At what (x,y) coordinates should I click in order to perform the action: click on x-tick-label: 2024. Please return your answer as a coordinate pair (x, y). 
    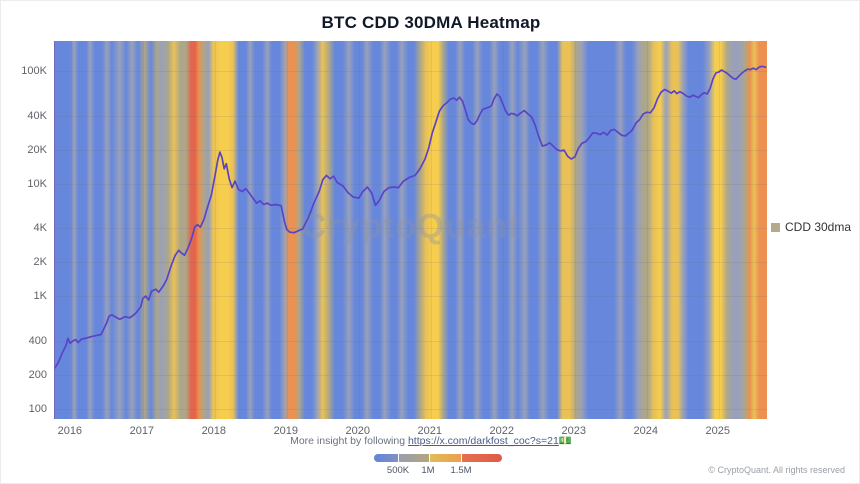
    Looking at the image, I should click on (645, 431).